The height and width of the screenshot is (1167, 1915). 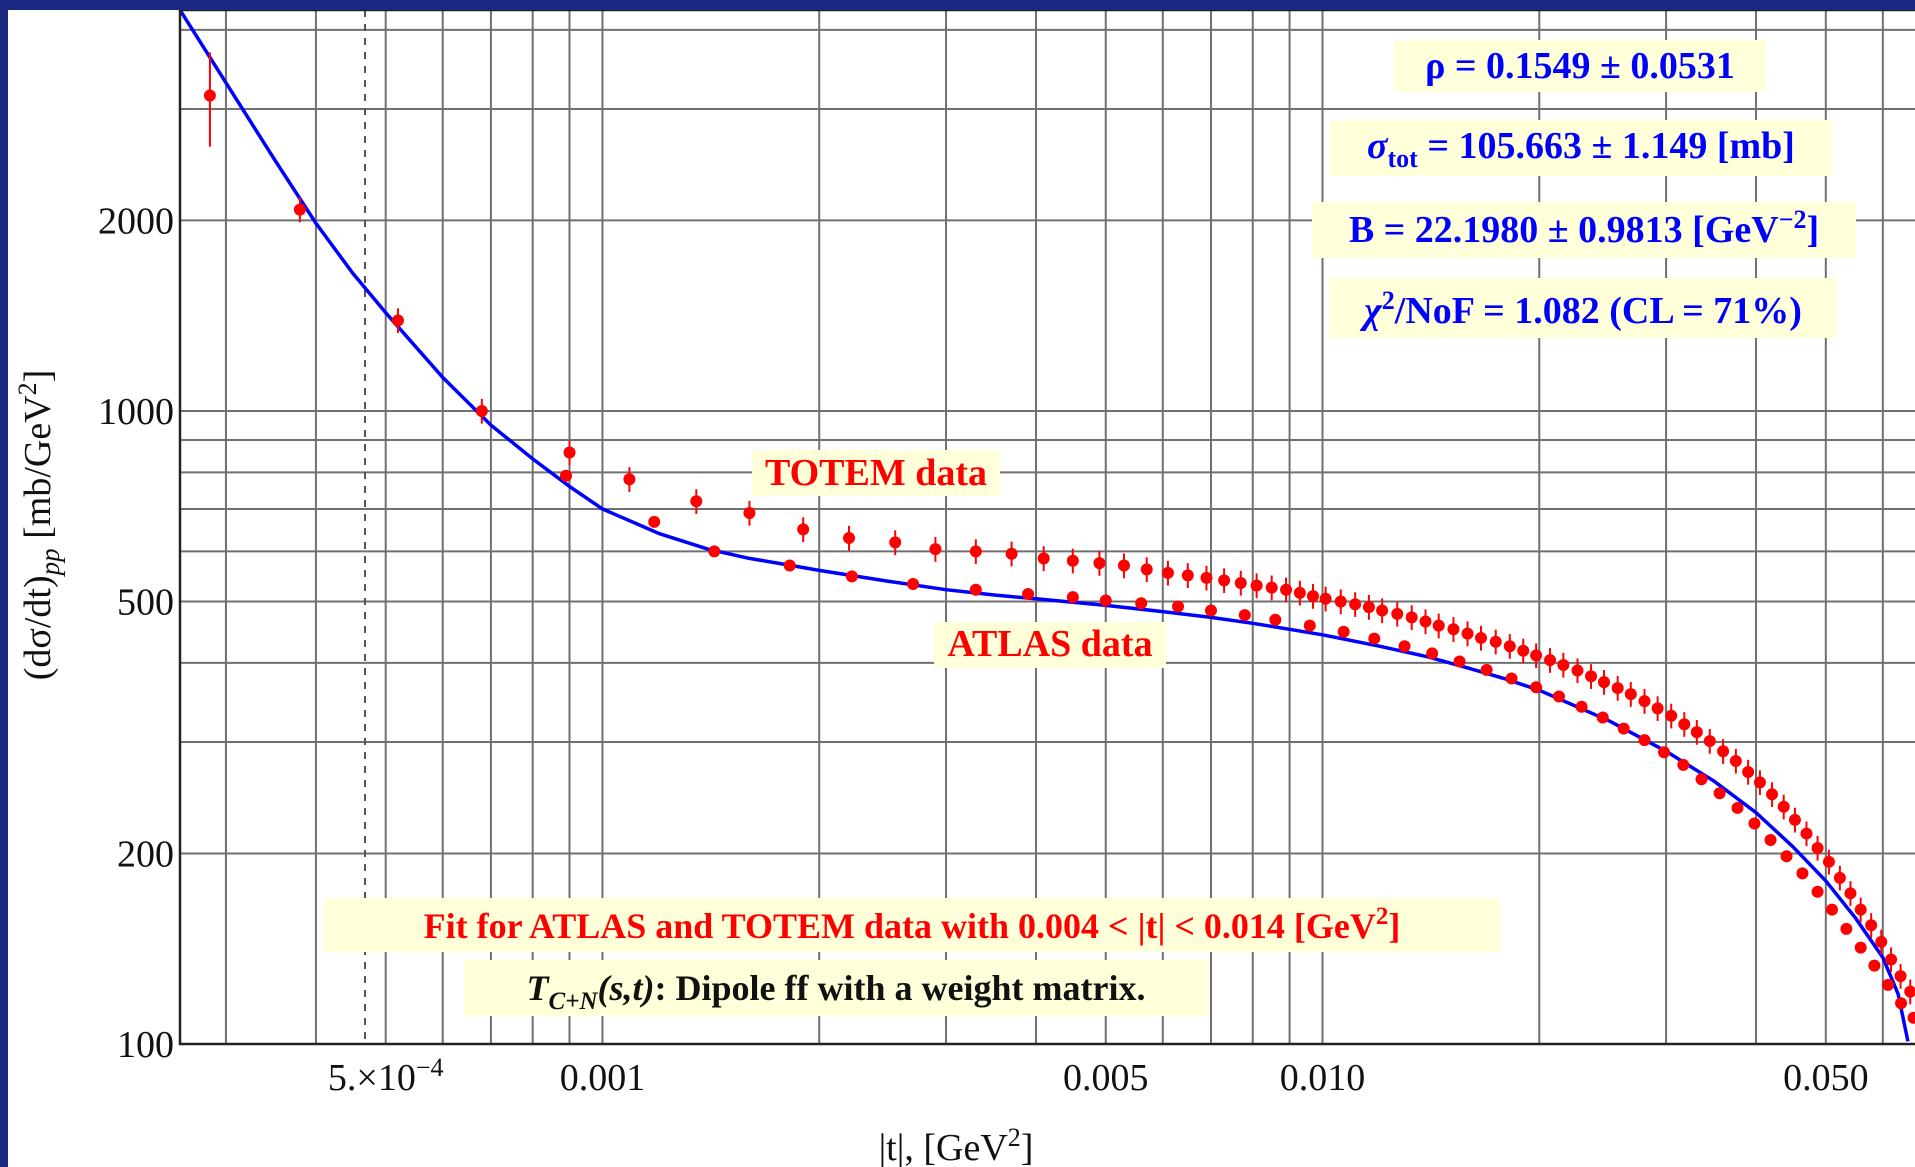 I want to click on sigma-label-bg, so click(x=1581, y=148).